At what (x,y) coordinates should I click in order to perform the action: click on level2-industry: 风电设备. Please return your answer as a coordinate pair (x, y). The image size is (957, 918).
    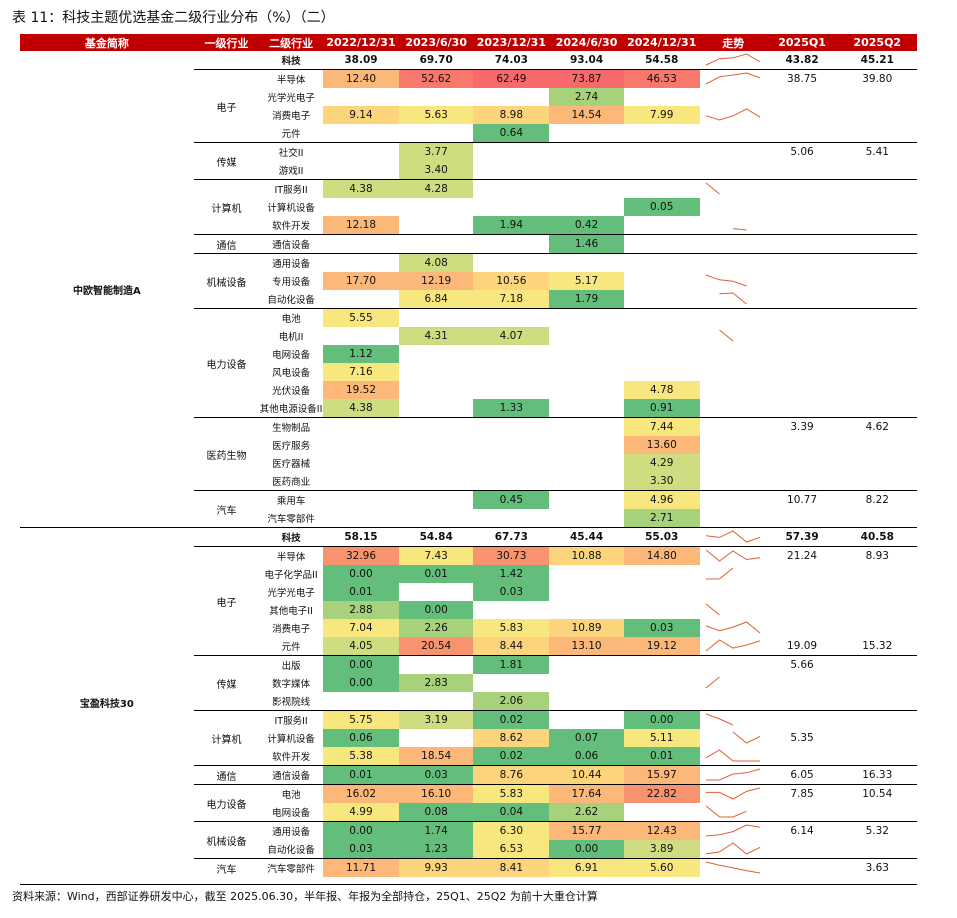
    Looking at the image, I should click on (291, 373).